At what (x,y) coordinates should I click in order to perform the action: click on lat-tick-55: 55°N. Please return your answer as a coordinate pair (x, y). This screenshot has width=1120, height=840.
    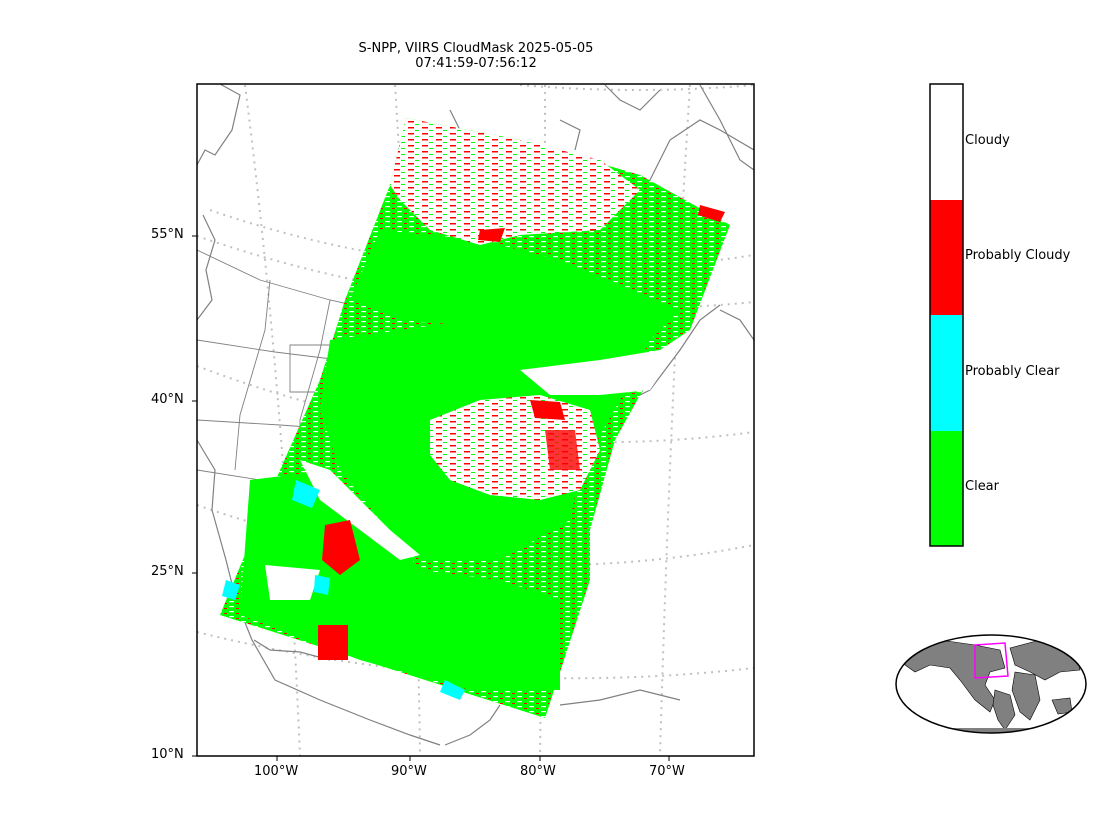
    Looking at the image, I should click on (167, 234).